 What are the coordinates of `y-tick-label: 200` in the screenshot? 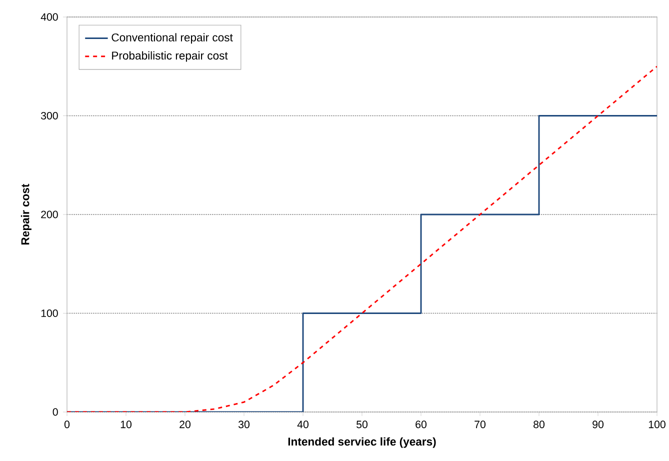 It's located at (49, 214).